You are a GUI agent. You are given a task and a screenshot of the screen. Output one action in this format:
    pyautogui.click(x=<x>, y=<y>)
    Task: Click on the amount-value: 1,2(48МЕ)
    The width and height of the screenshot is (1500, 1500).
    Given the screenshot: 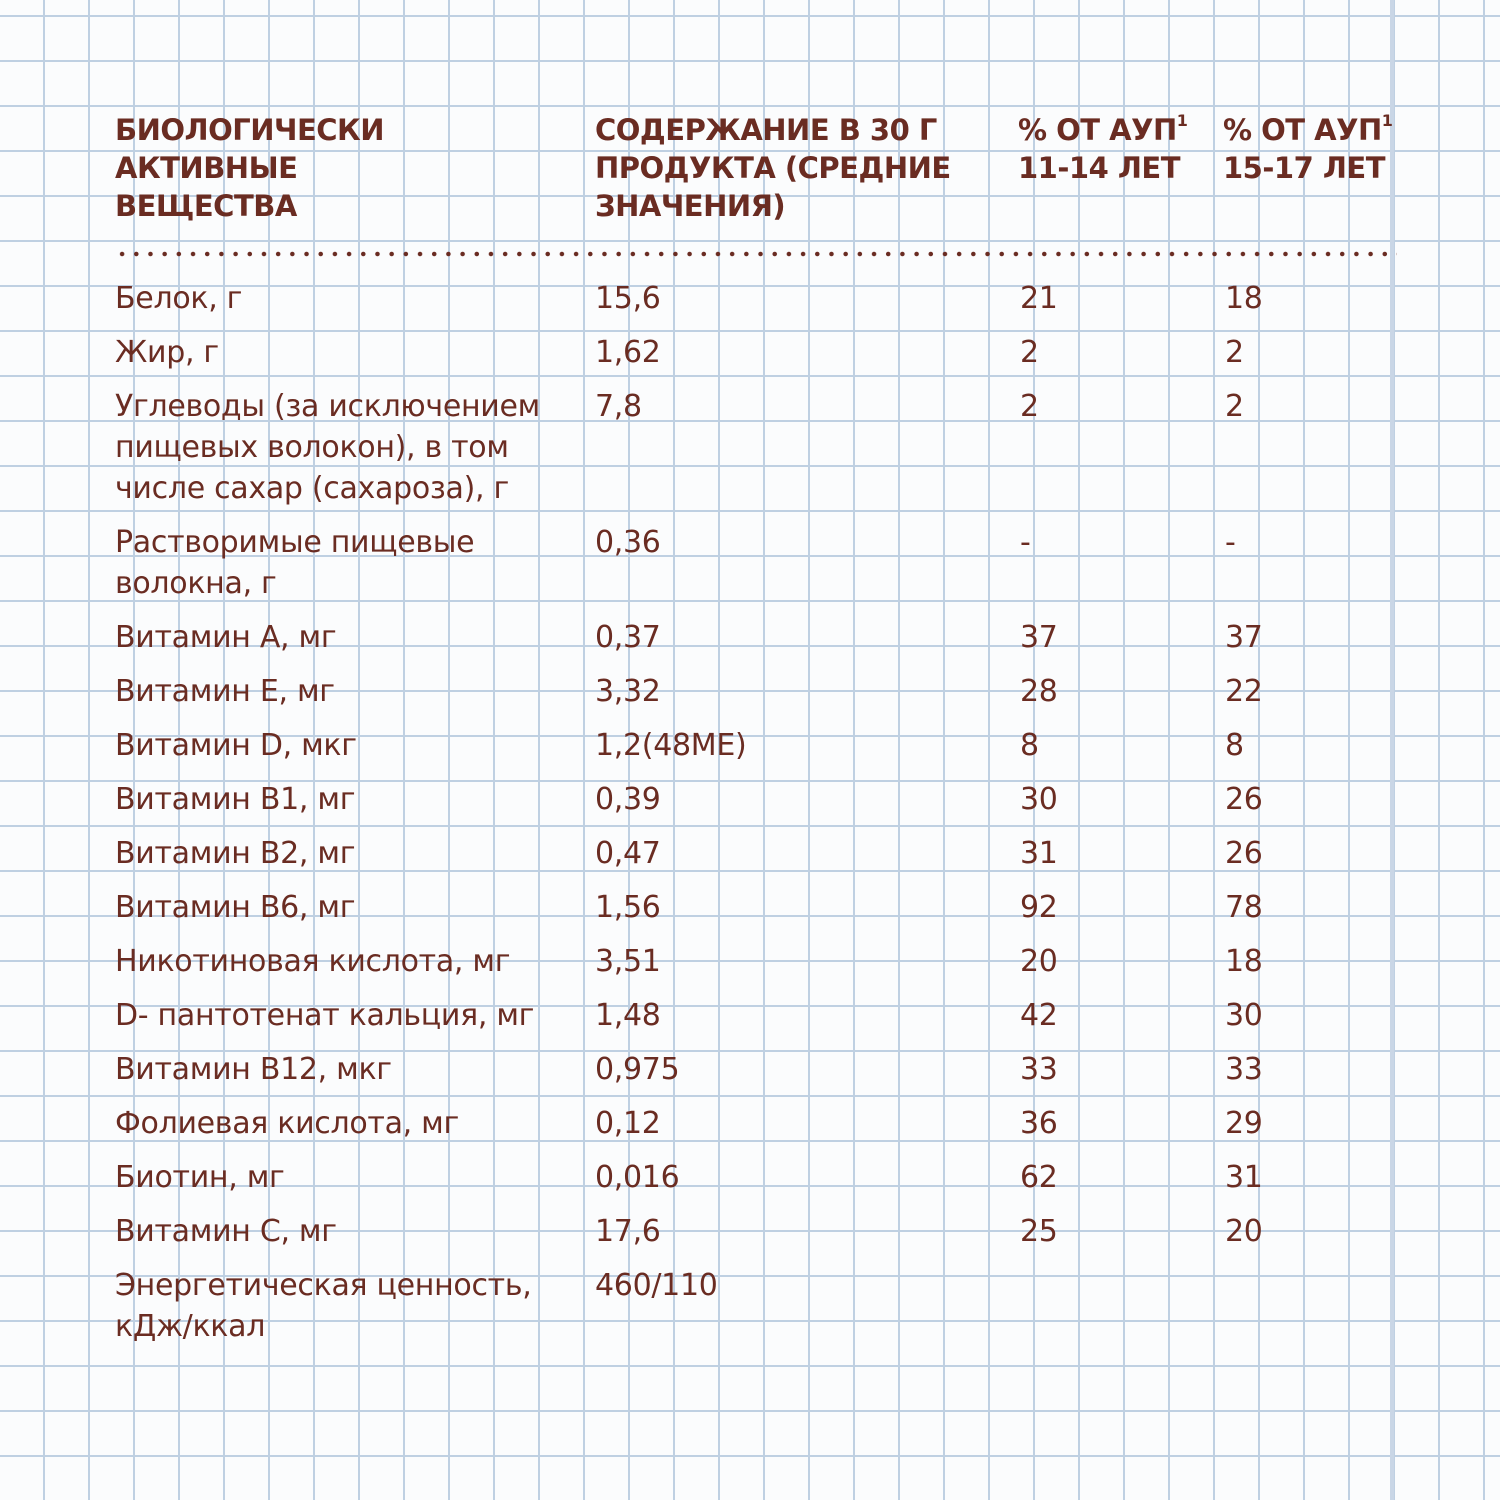 What is the action you would take?
    pyautogui.click(x=671, y=745)
    